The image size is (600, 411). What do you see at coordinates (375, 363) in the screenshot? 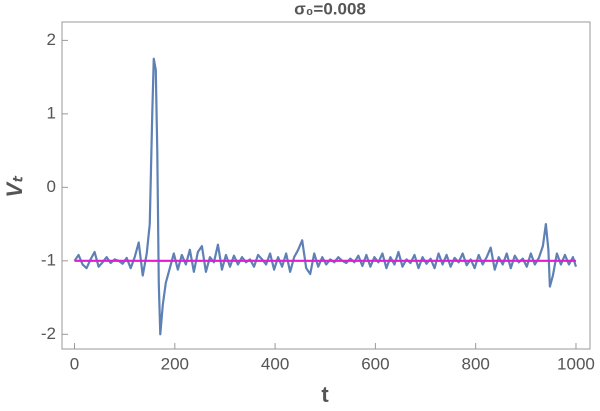
I see `x-tick-label: 600` at bounding box center [375, 363].